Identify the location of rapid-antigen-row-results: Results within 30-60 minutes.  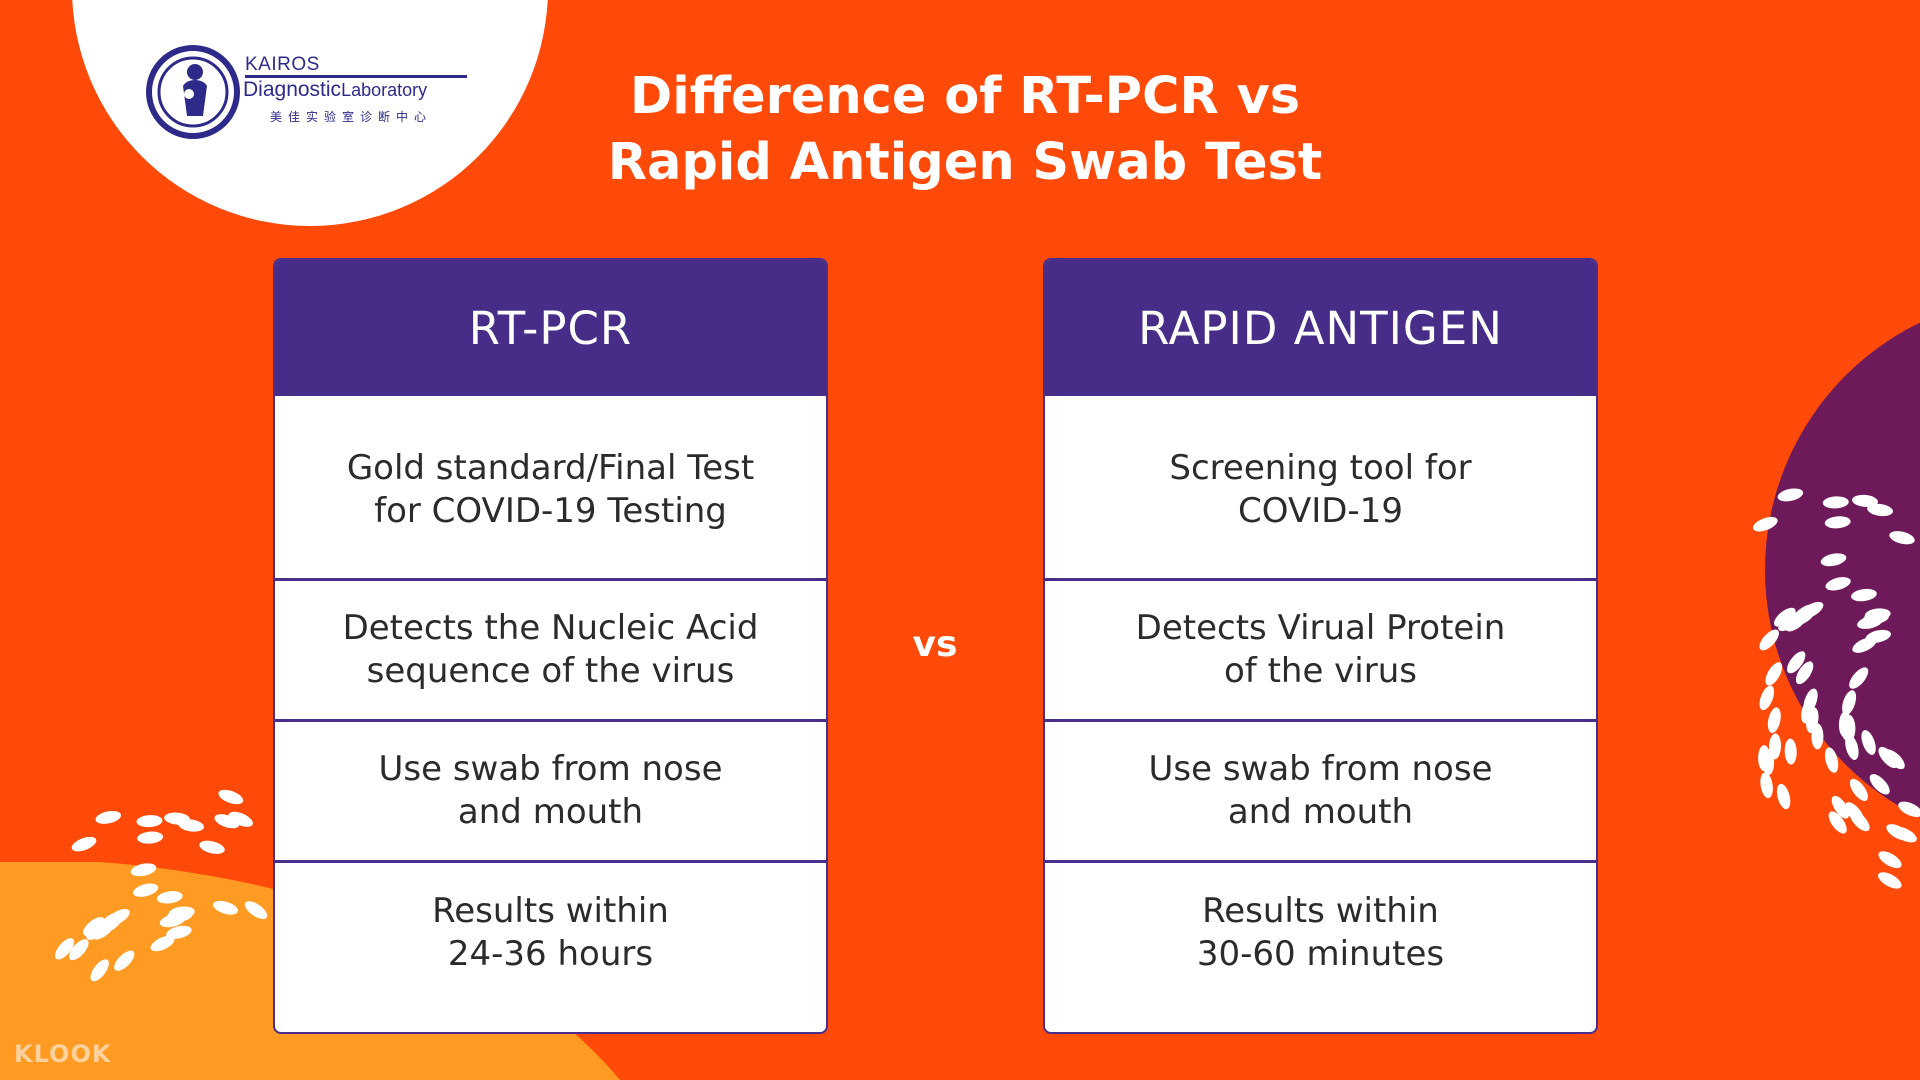
(1320, 947).